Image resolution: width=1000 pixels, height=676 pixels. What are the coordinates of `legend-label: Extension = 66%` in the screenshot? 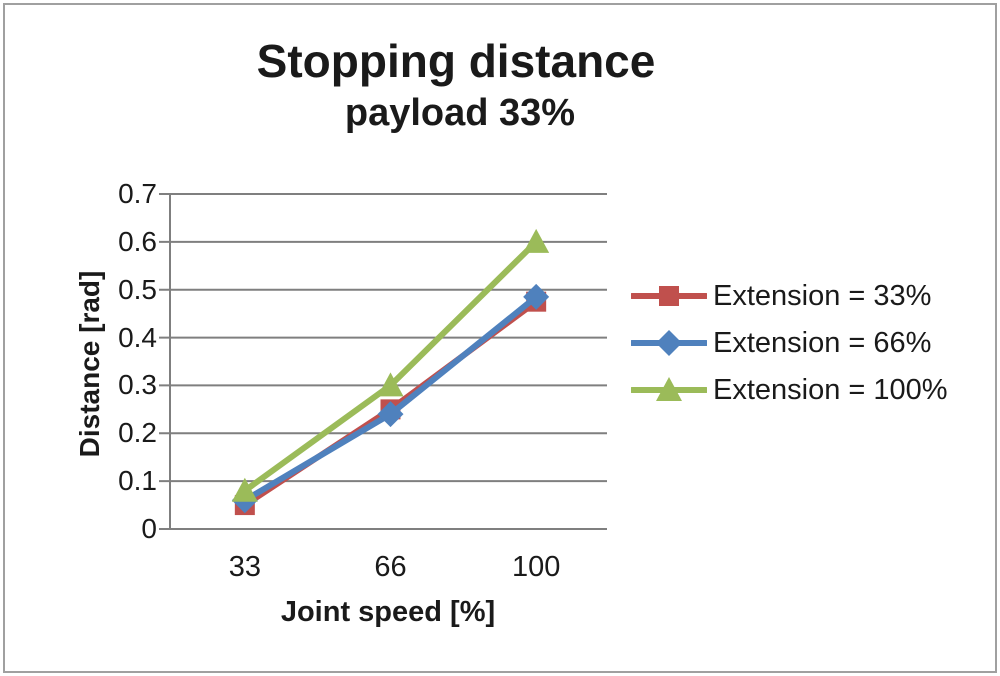 It's located at (822, 342).